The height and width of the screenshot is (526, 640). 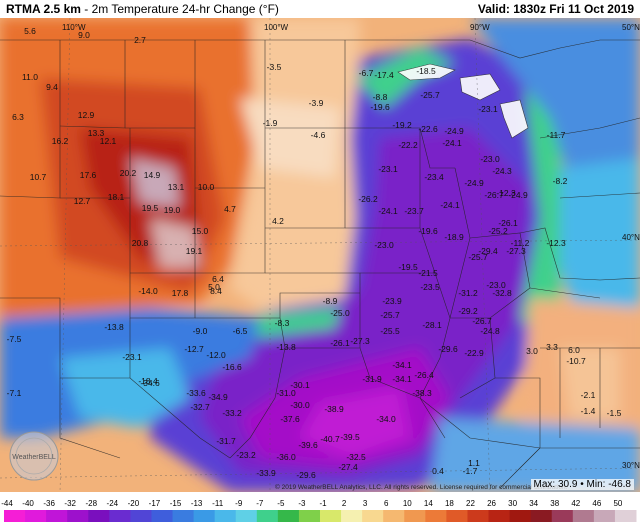 What do you see at coordinates (70, 503) in the screenshot?
I see `color-scale-label: -32` at bounding box center [70, 503].